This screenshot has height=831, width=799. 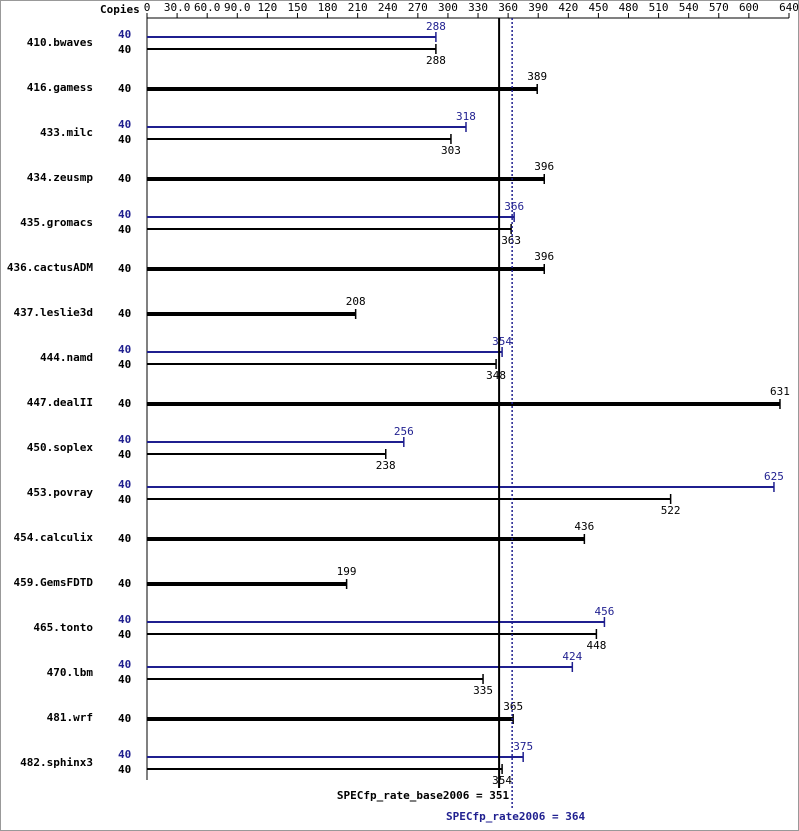 I want to click on x-tick-label: 480, so click(x=629, y=7).